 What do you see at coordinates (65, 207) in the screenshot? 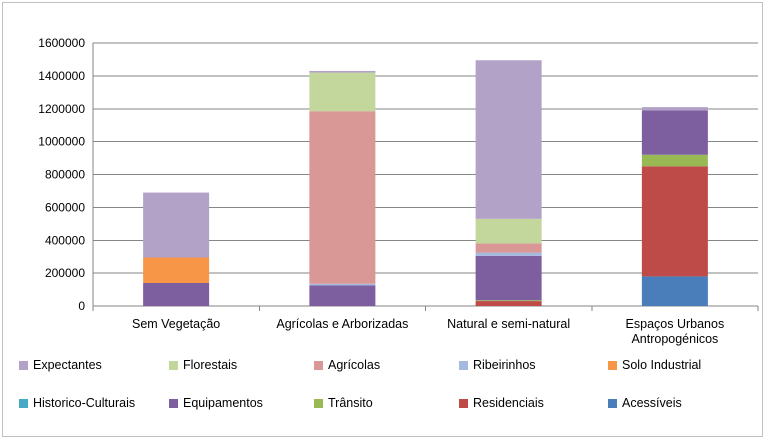
I see `y-tick-label: 600000` at bounding box center [65, 207].